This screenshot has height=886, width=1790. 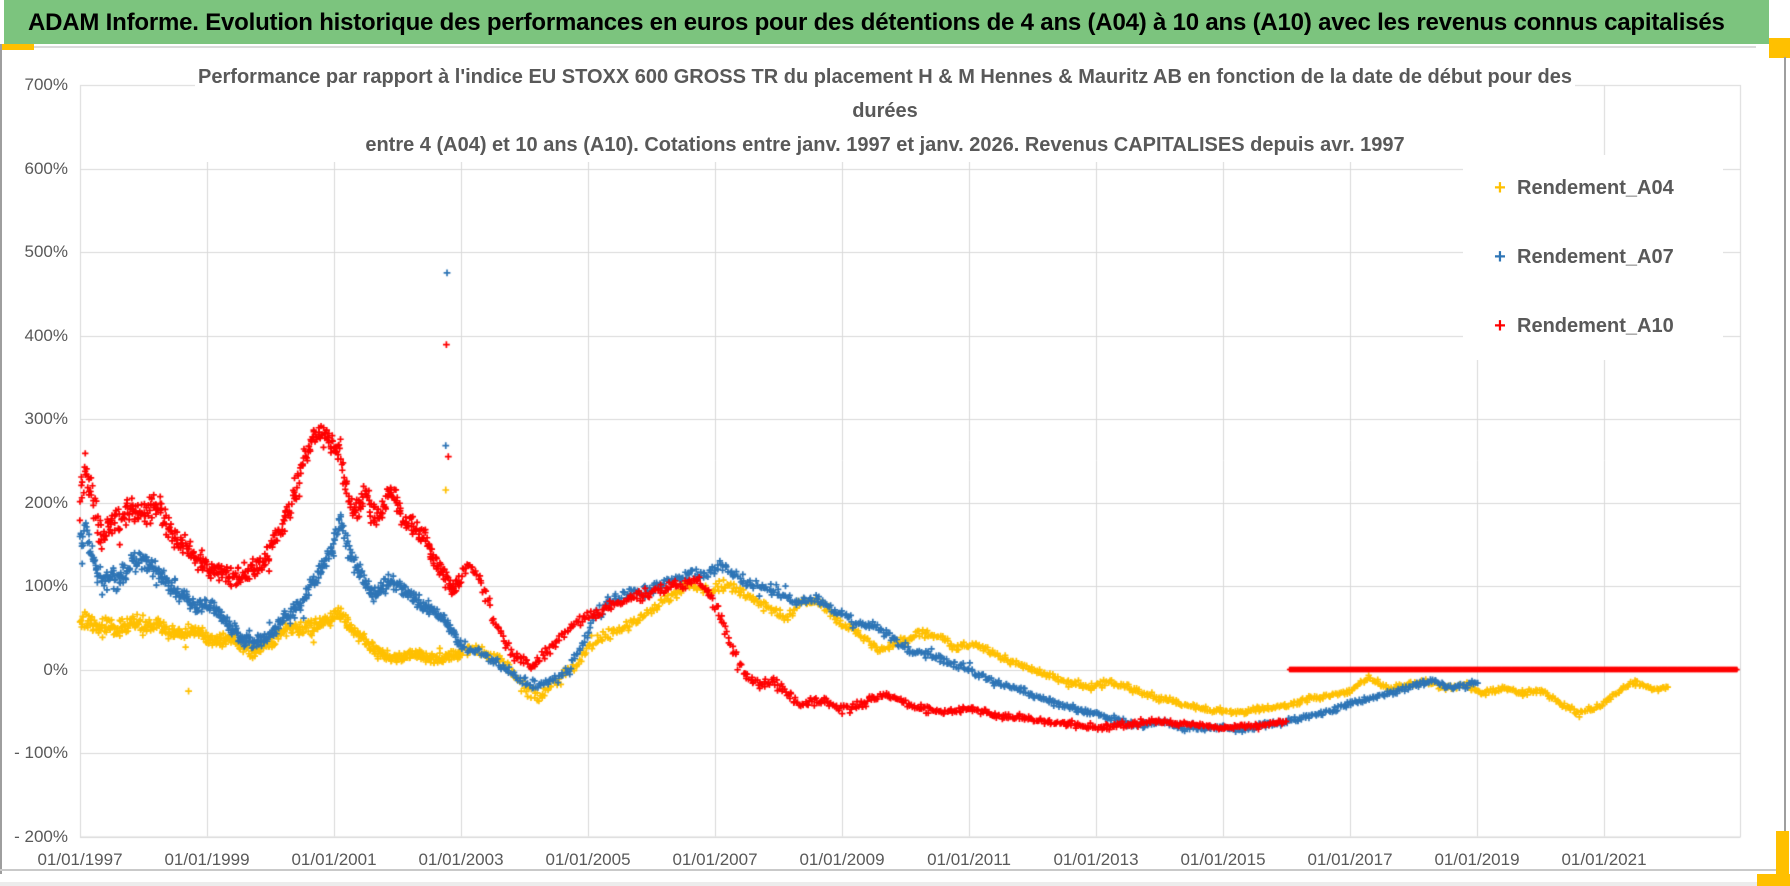 What do you see at coordinates (207, 859) in the screenshot?
I see `x-tick-label: 01/01/1999` at bounding box center [207, 859].